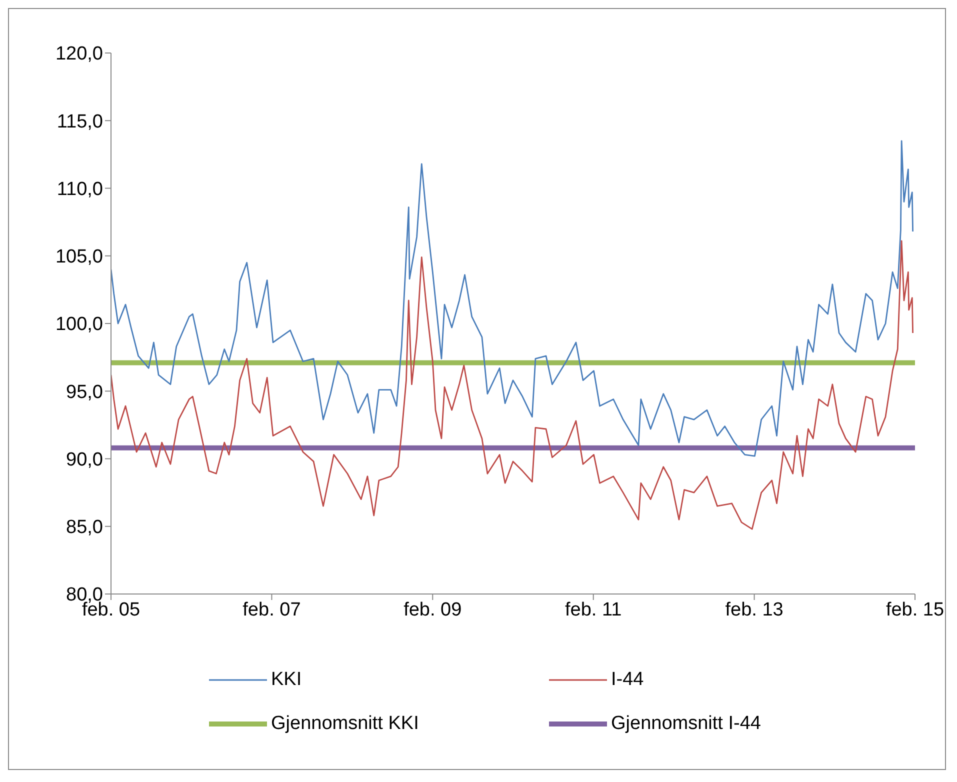  What do you see at coordinates (271, 609) in the screenshot?
I see `x-tick-label: feb. 07` at bounding box center [271, 609].